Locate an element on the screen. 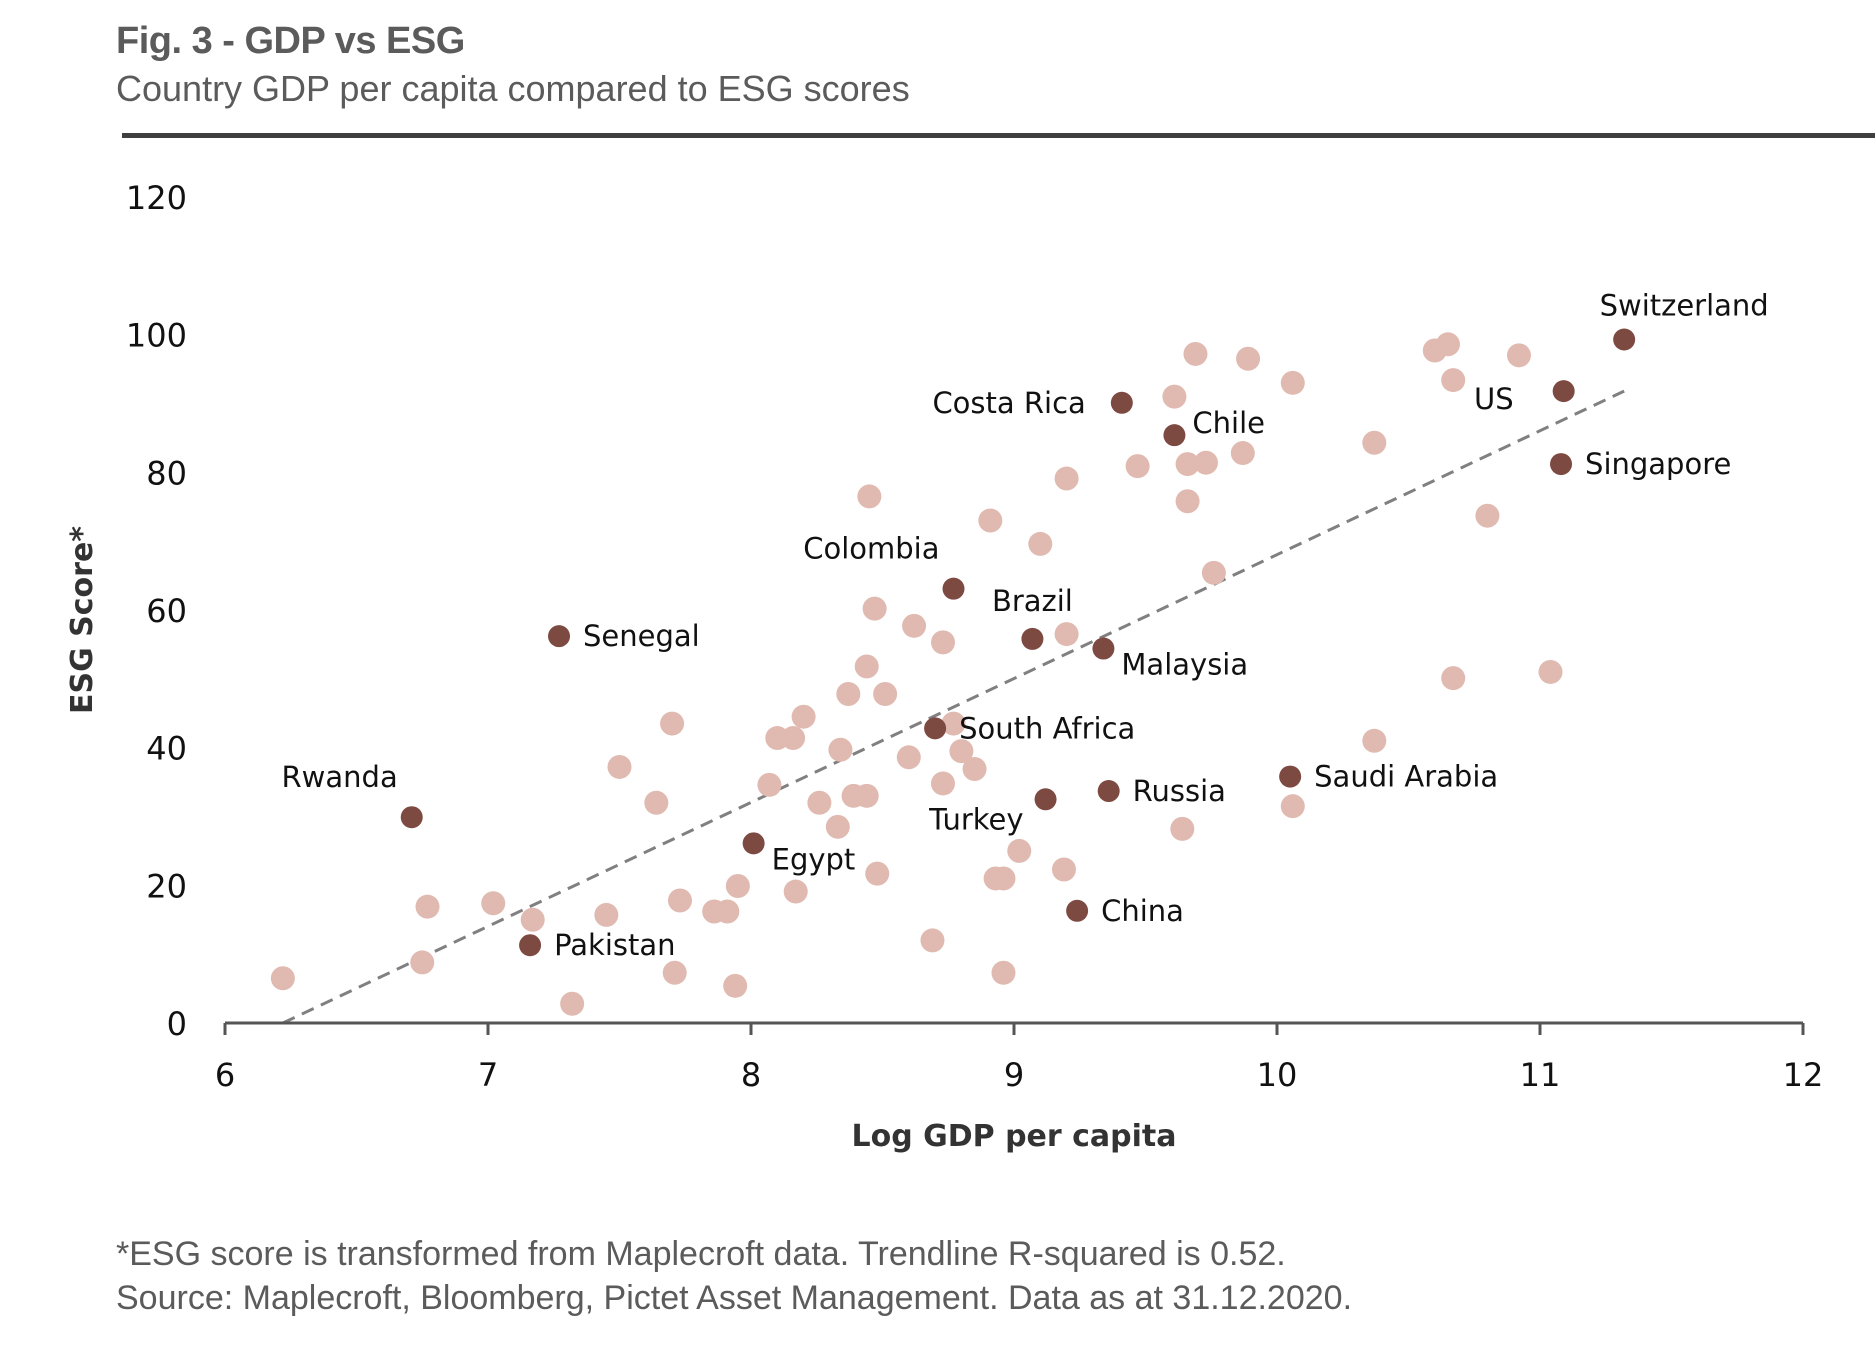  data-point-singapore is located at coordinates (1561, 464).